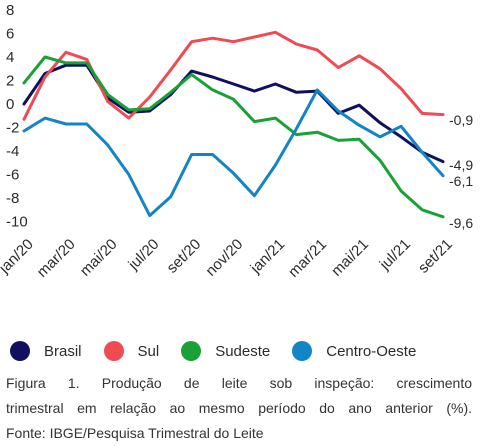 Image resolution: width=481 pixels, height=446 pixels. Describe the element at coordinates (243, 351) in the screenshot. I see `legend-label-sudeste: Sudeste` at that location.